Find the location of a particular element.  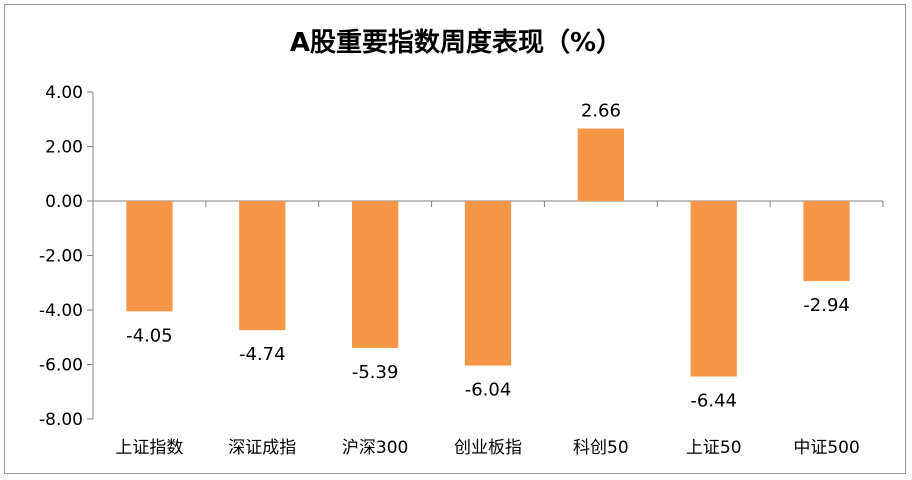

category-label: 上证50 is located at coordinates (714, 448).